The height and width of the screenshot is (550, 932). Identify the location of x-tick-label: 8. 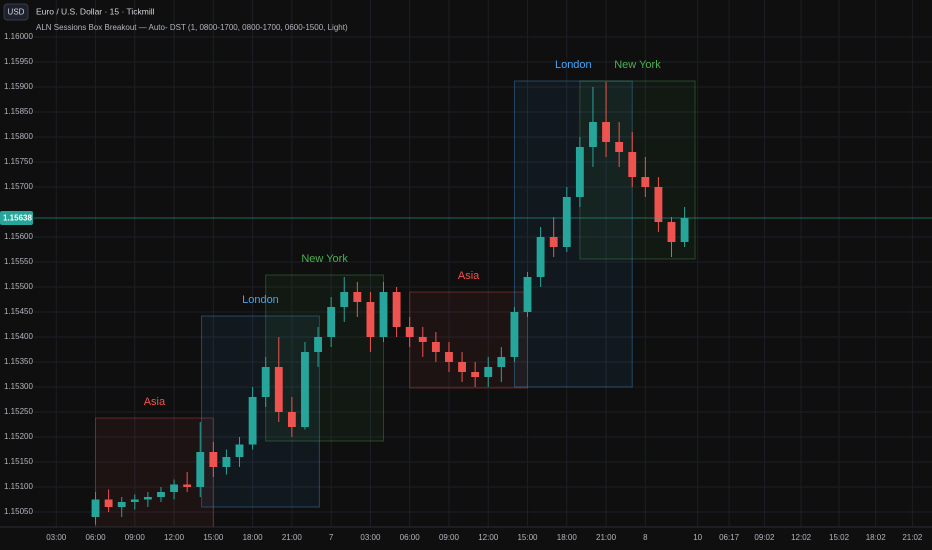
(645, 537).